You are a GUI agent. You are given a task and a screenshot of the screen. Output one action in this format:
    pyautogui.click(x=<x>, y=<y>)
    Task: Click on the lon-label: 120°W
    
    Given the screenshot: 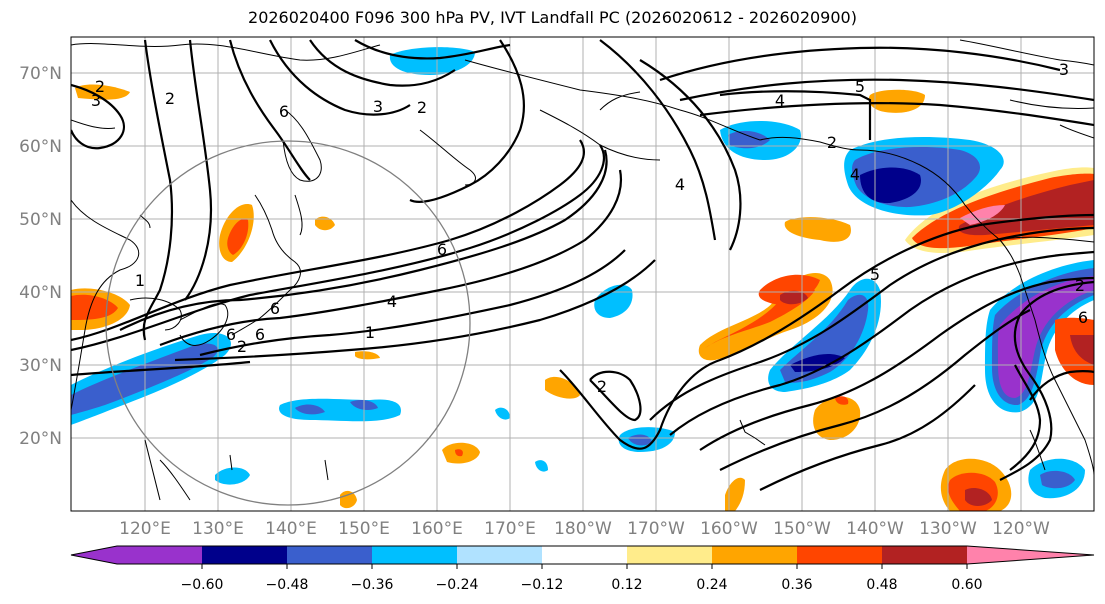 What is the action you would take?
    pyautogui.click(x=1021, y=529)
    